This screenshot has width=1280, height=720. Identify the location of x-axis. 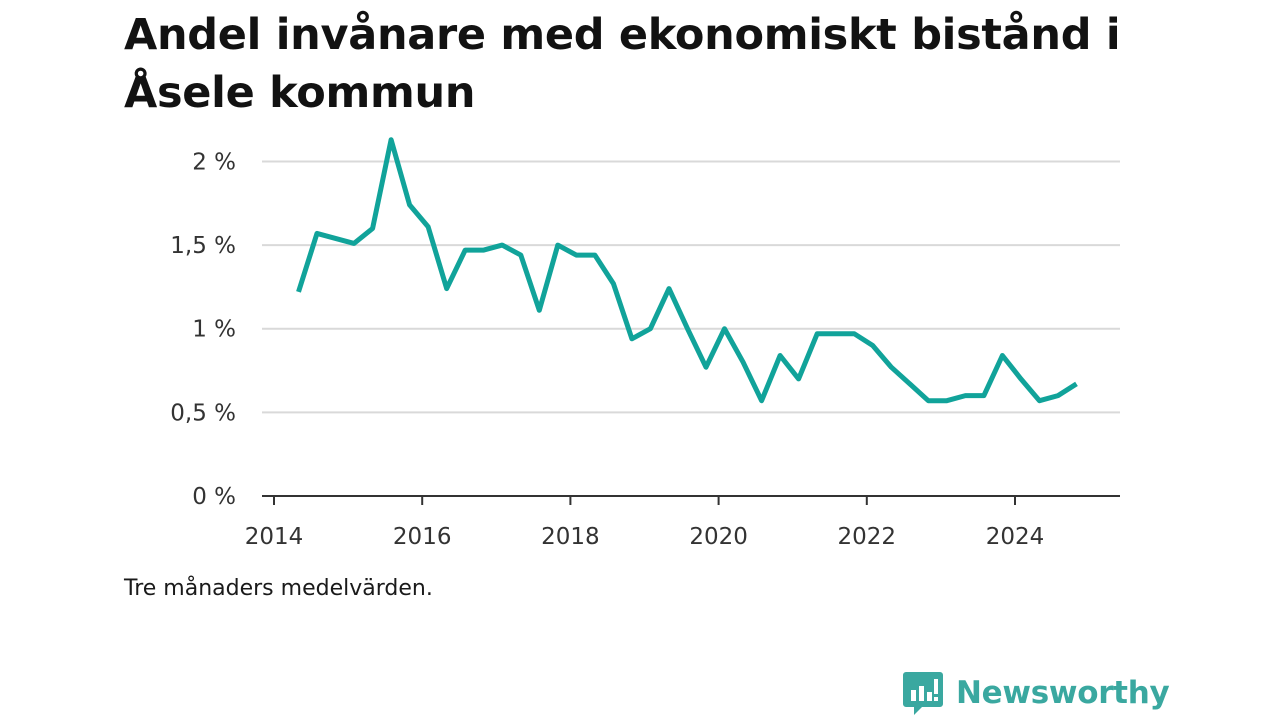
(691, 500).